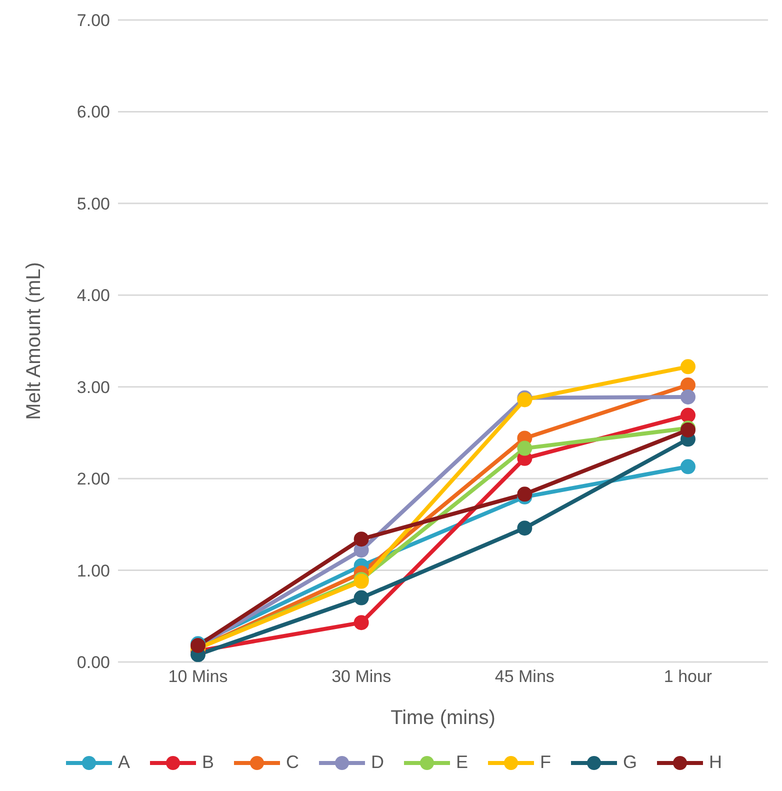 This screenshot has width=782, height=791. What do you see at coordinates (443, 718) in the screenshot?
I see `x-axis-title: Time (mins)` at bounding box center [443, 718].